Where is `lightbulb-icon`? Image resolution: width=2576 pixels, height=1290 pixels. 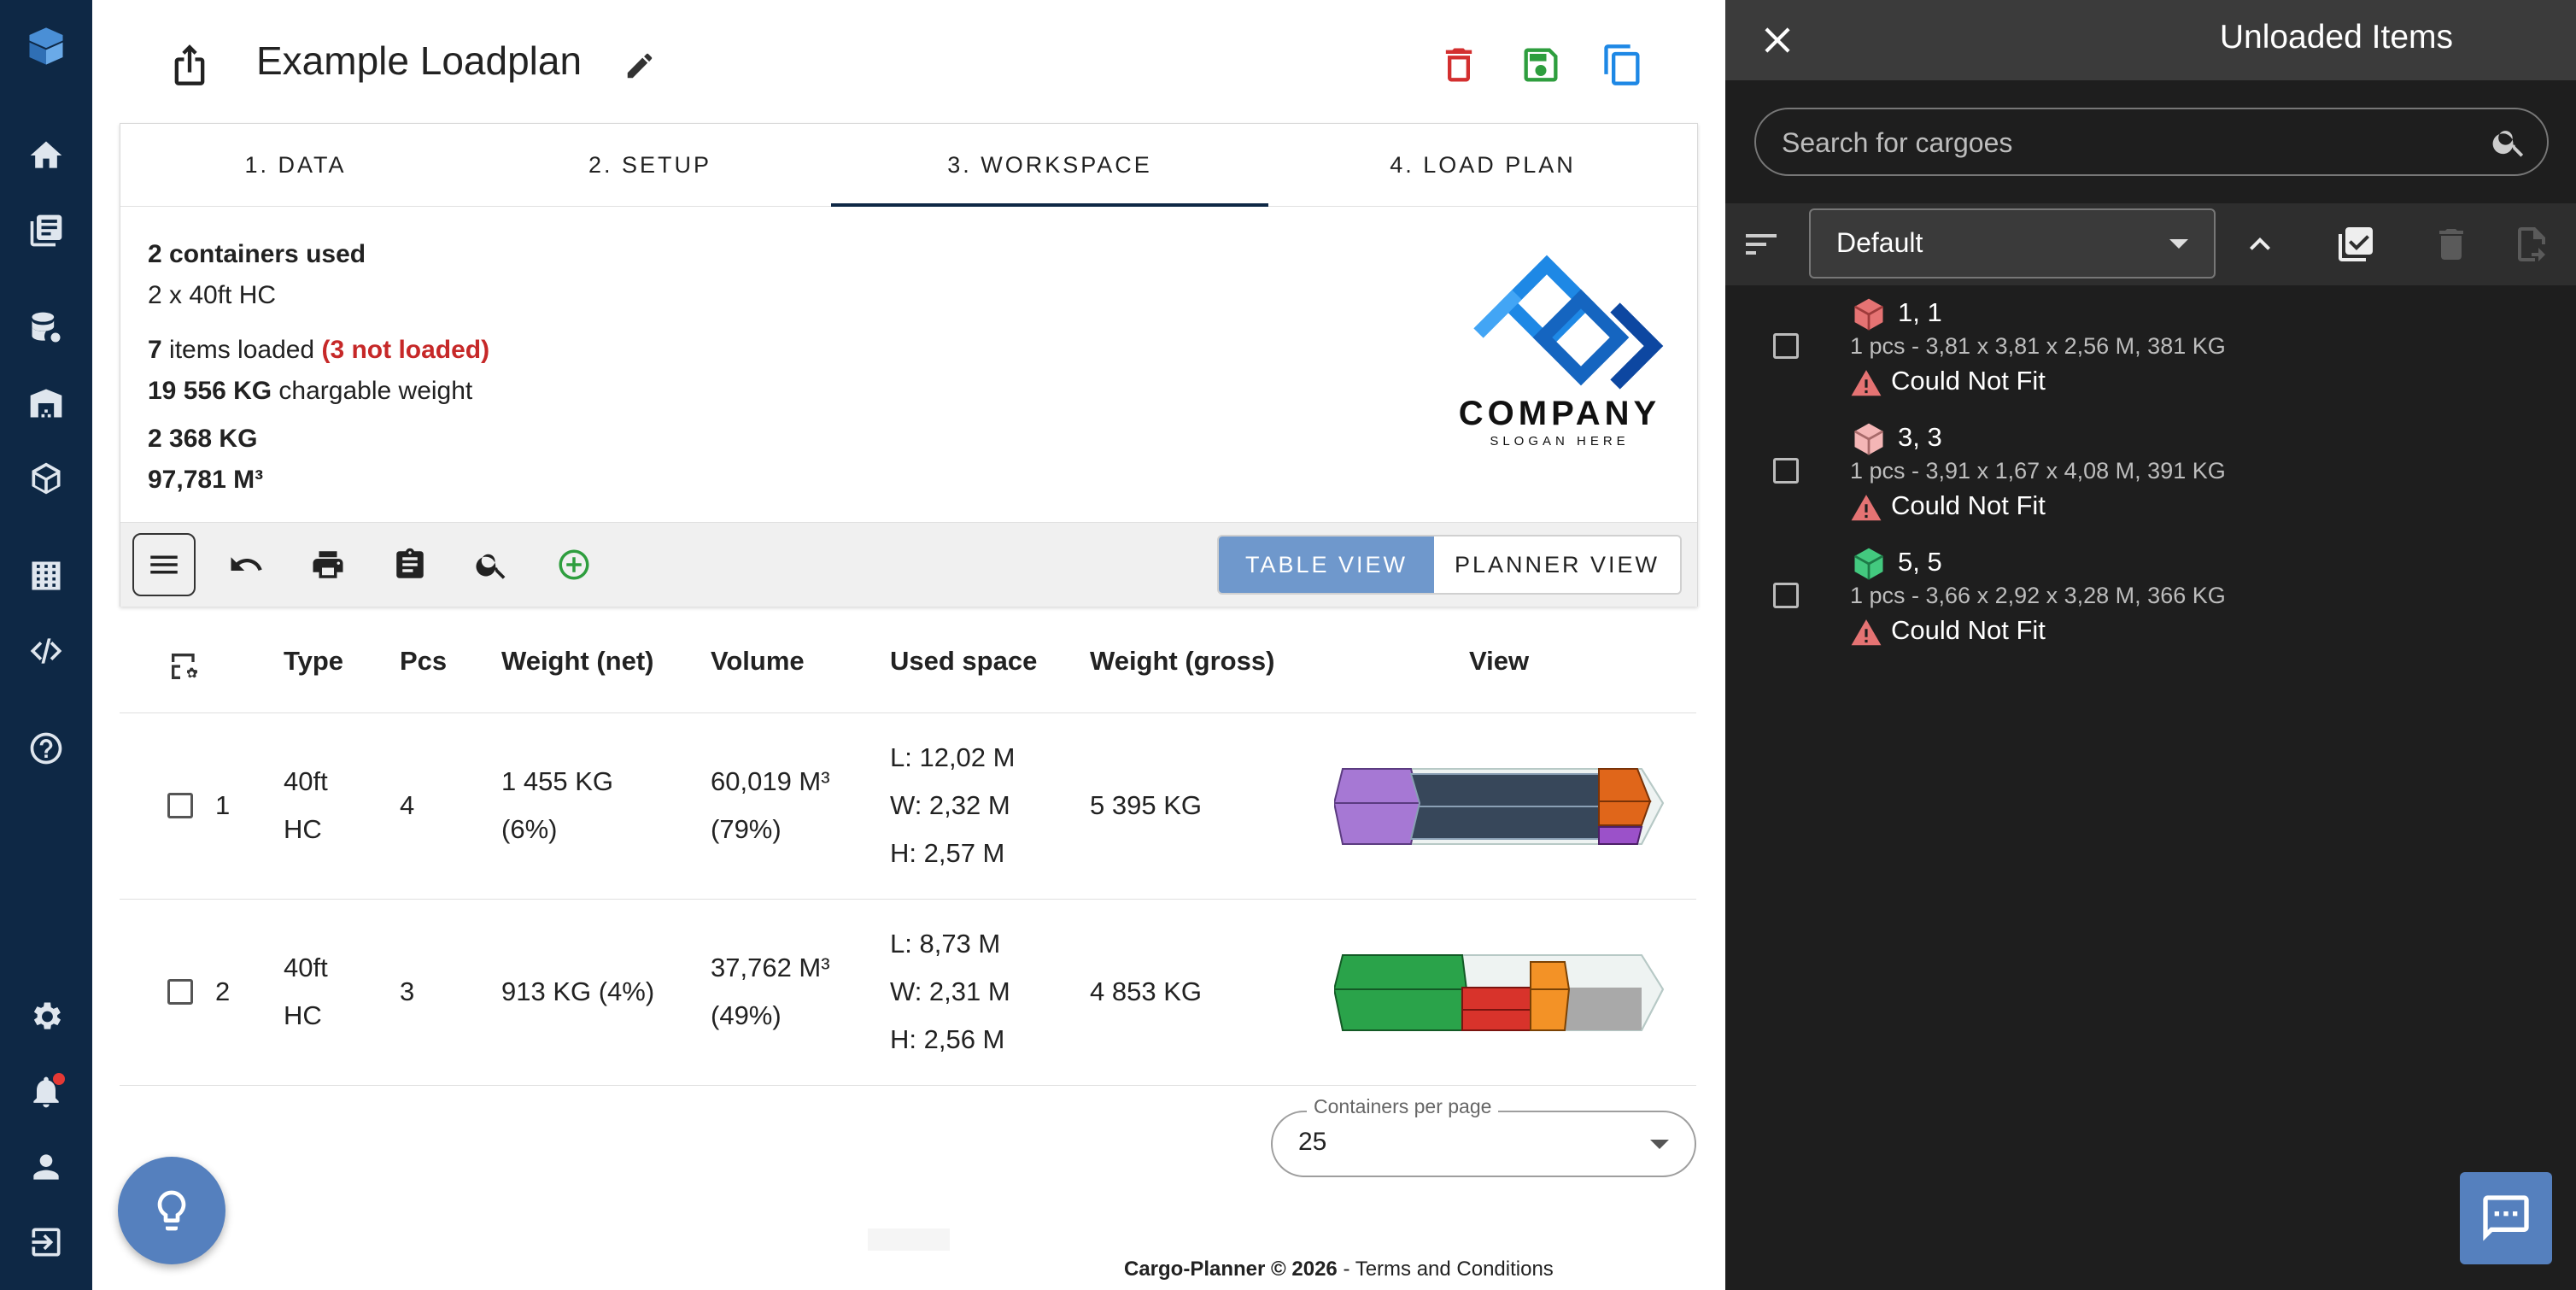 lightbulb-icon is located at coordinates (171, 1211).